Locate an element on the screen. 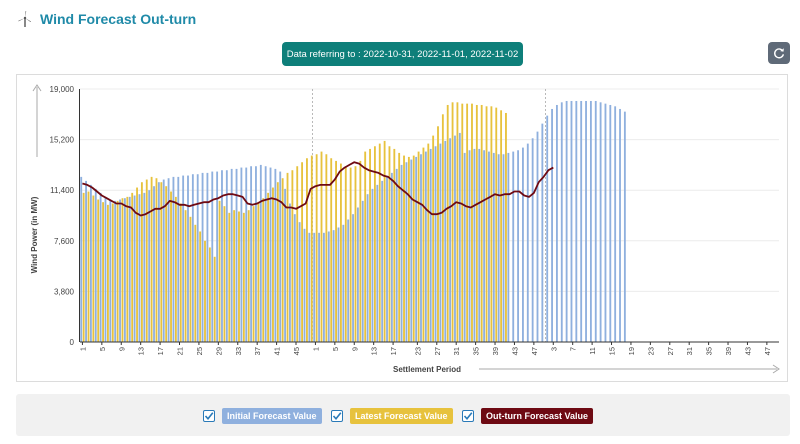  x-tick-label: 21 is located at coordinates (180, 351).